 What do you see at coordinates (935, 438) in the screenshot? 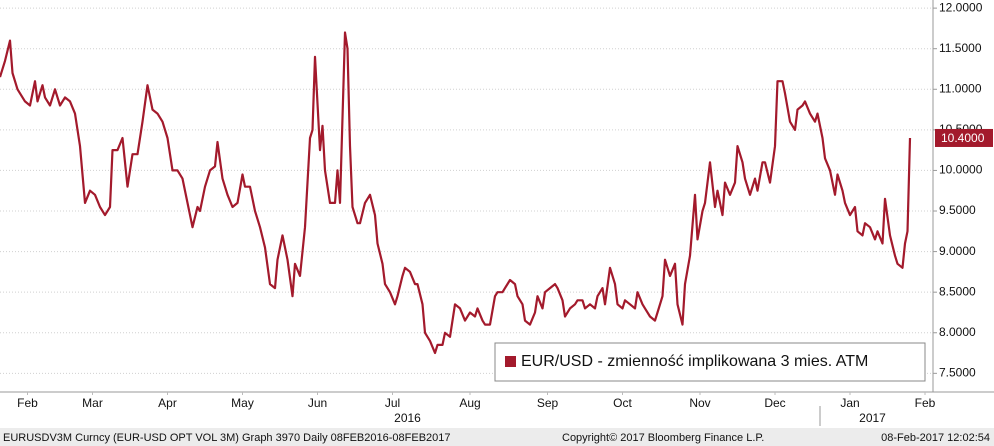
I see `footer-date: 08-Feb-2017 12:02:54` at bounding box center [935, 438].